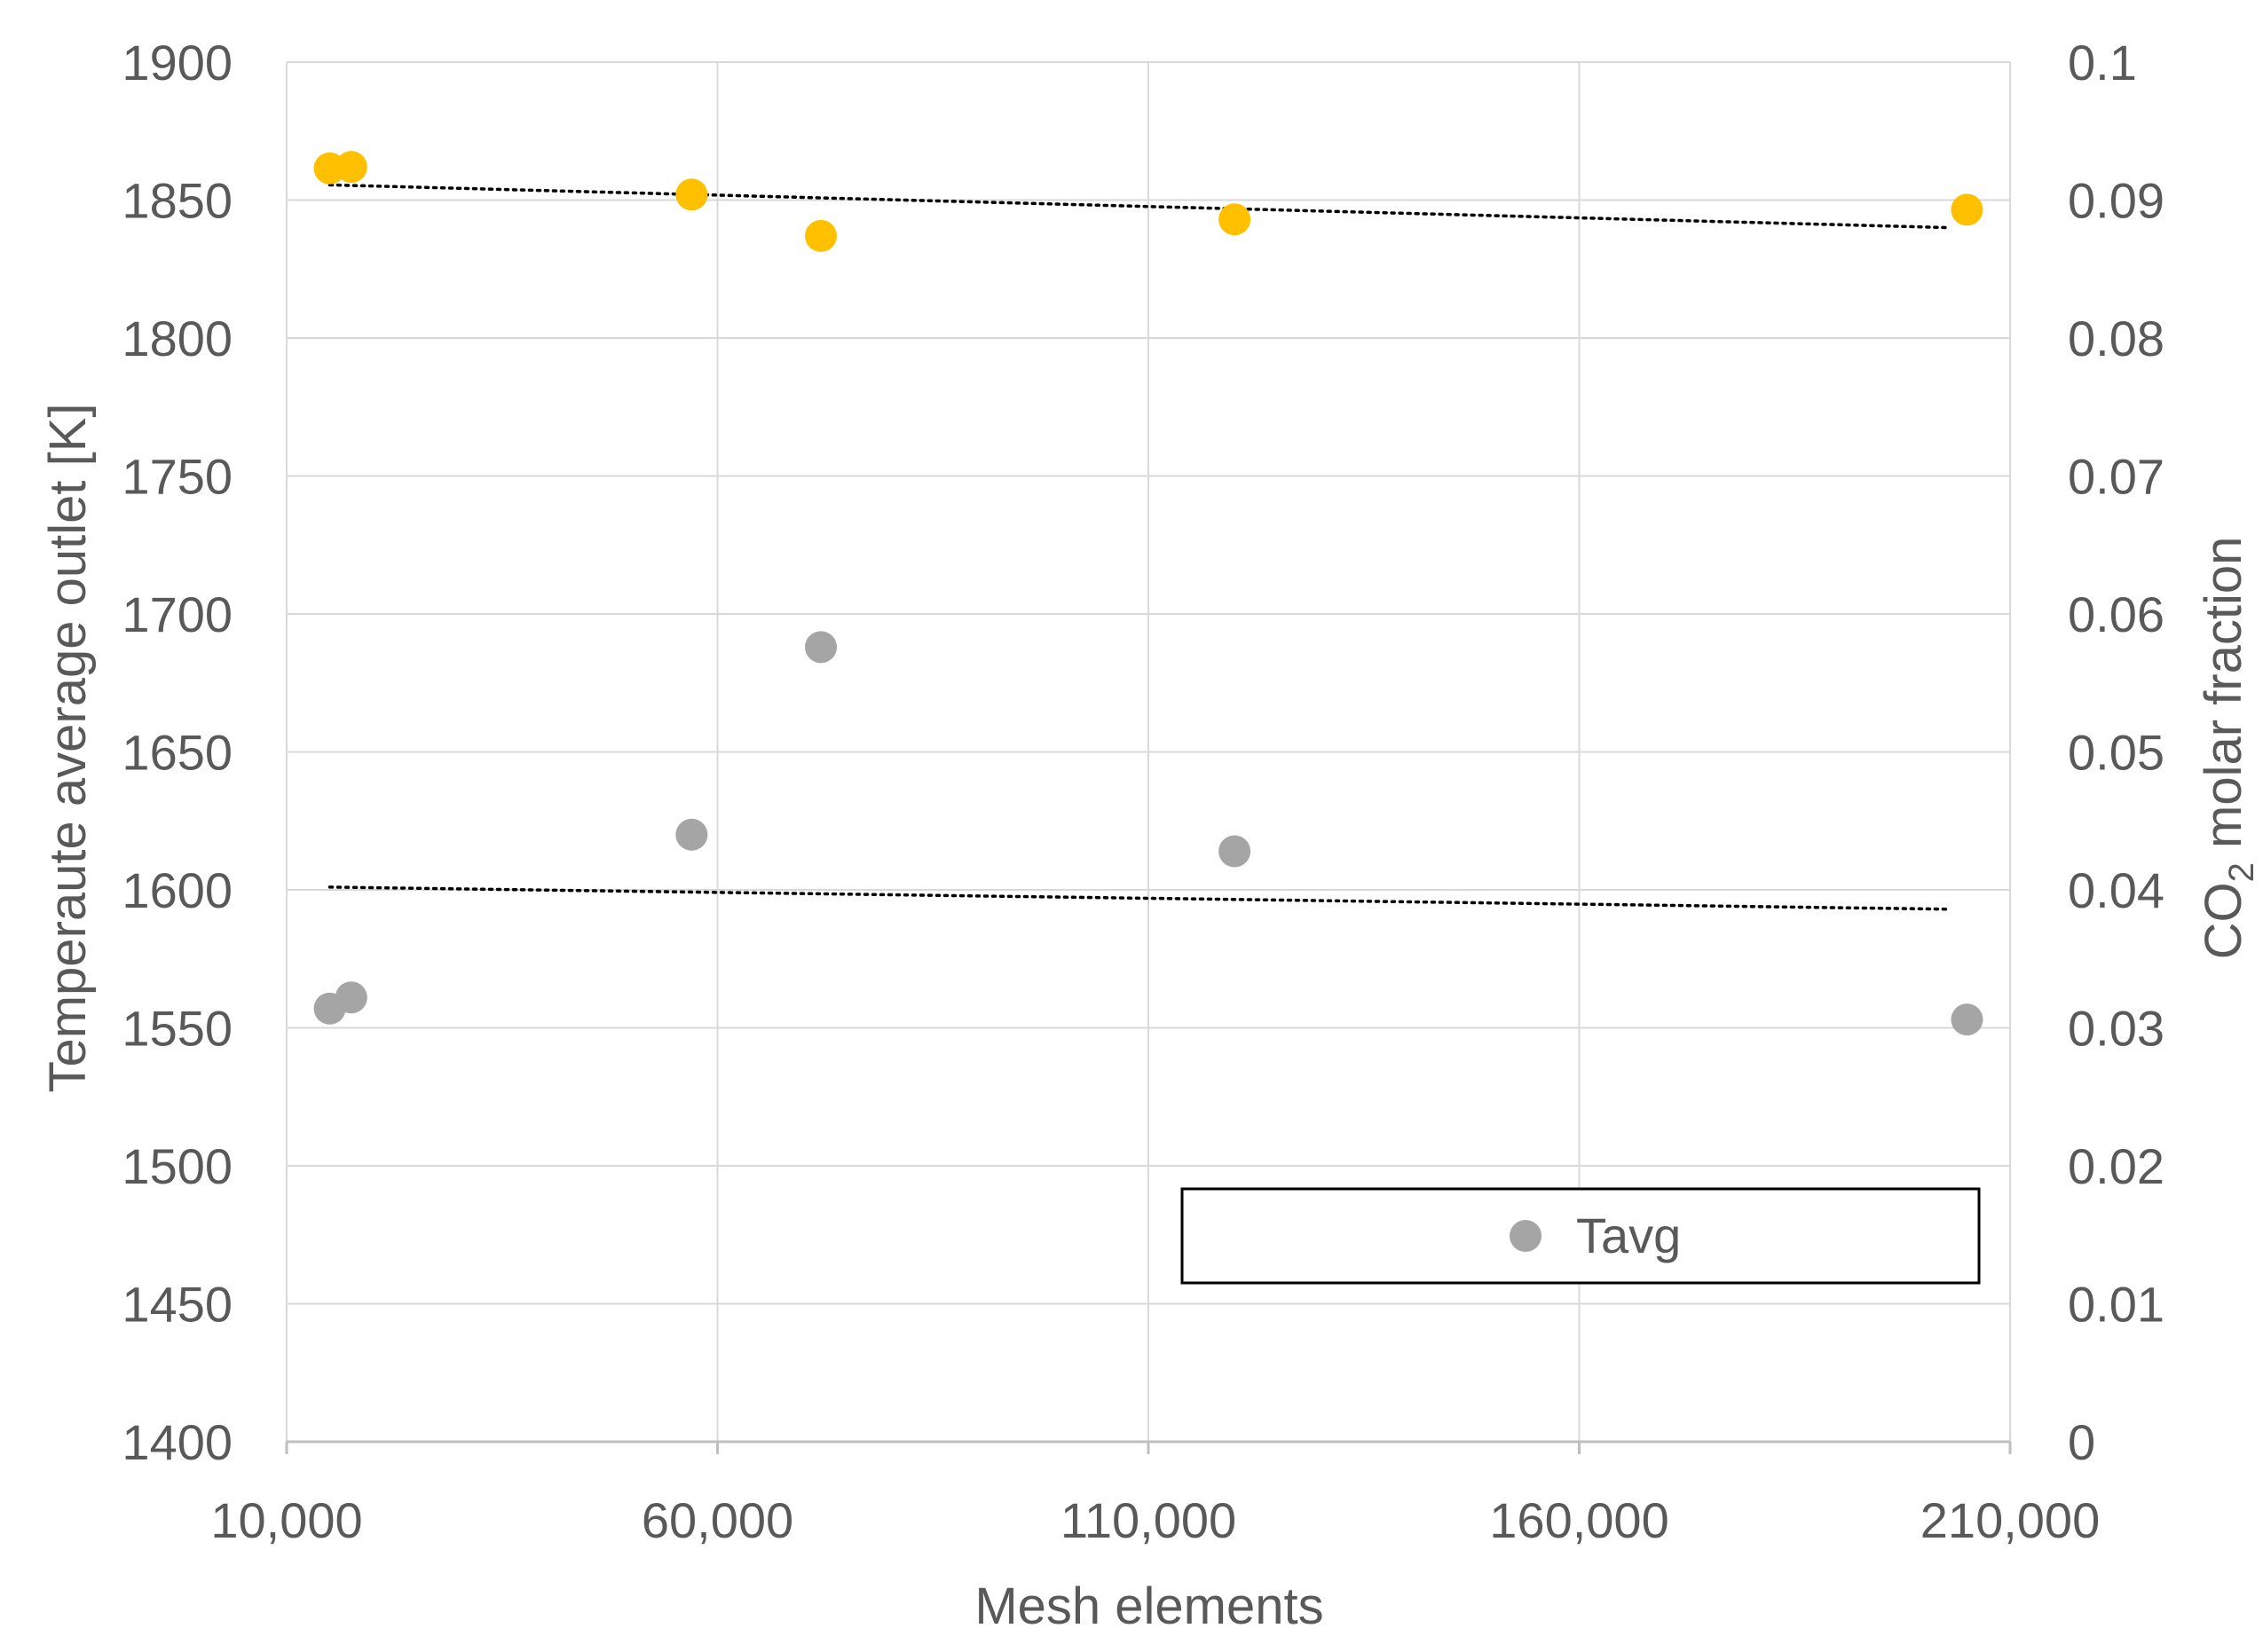  What do you see at coordinates (1628, 1235) in the screenshot?
I see `legend-label-tavg: Tavg` at bounding box center [1628, 1235].